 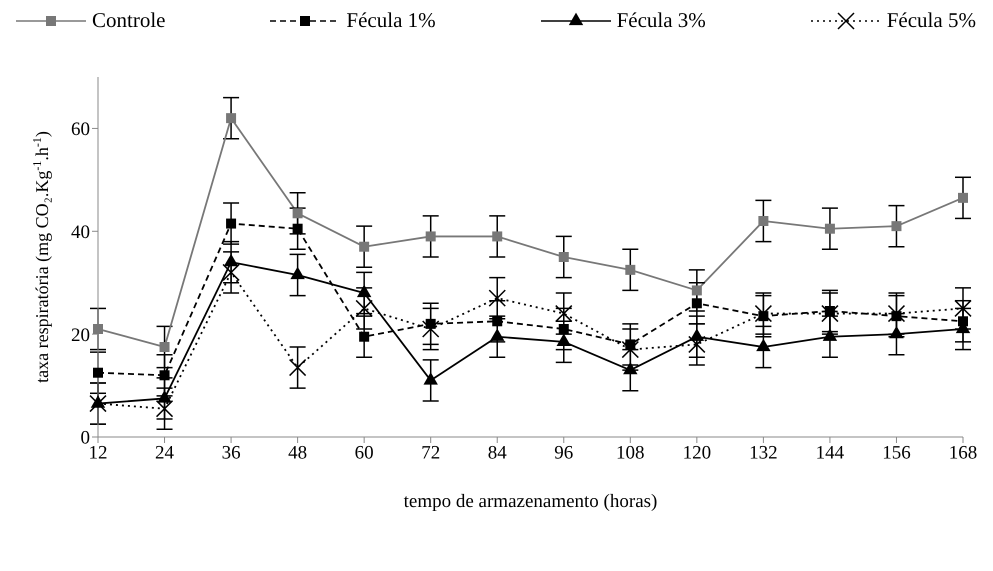 What do you see at coordinates (85, 438) in the screenshot?
I see `y-tick-label: 0` at bounding box center [85, 438].